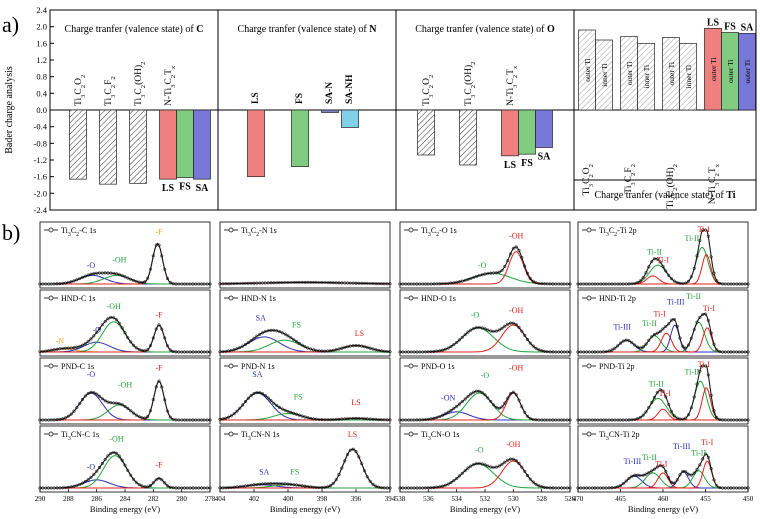 Image resolution: width=760 pixels, height=519 pixels. What do you see at coordinates (428, 499) in the screenshot?
I see `x-tick-label: 536` at bounding box center [428, 499].